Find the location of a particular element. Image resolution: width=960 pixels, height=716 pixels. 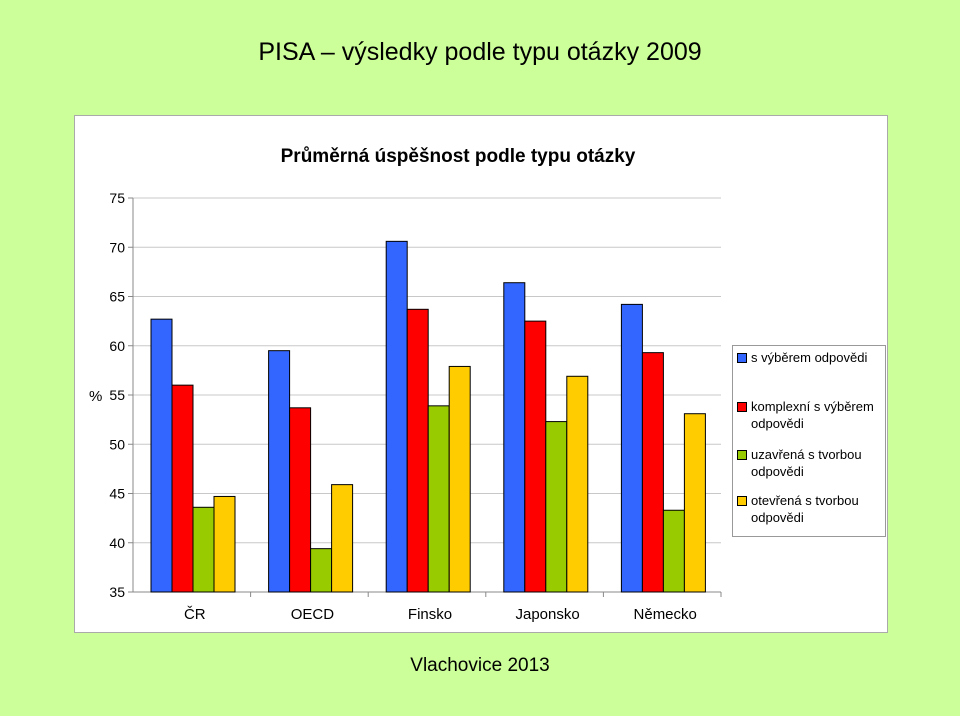

y-tick-label: 70 is located at coordinates (117, 247).